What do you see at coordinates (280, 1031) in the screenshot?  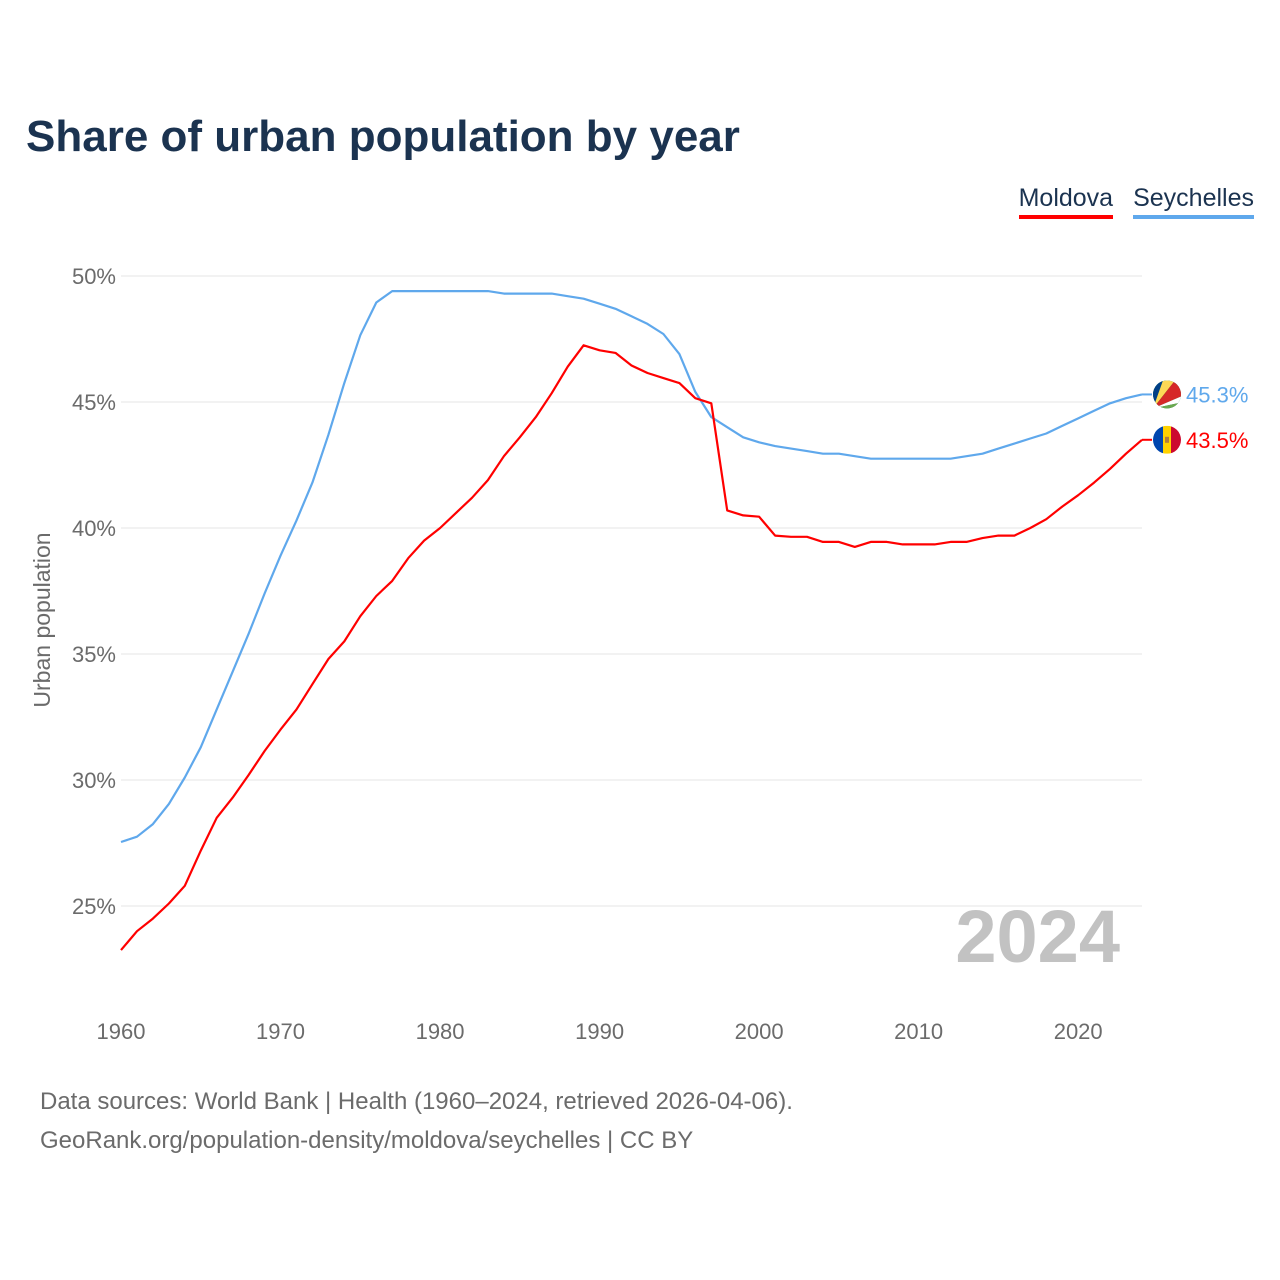 I see `x-tick-label: 1970` at bounding box center [280, 1031].